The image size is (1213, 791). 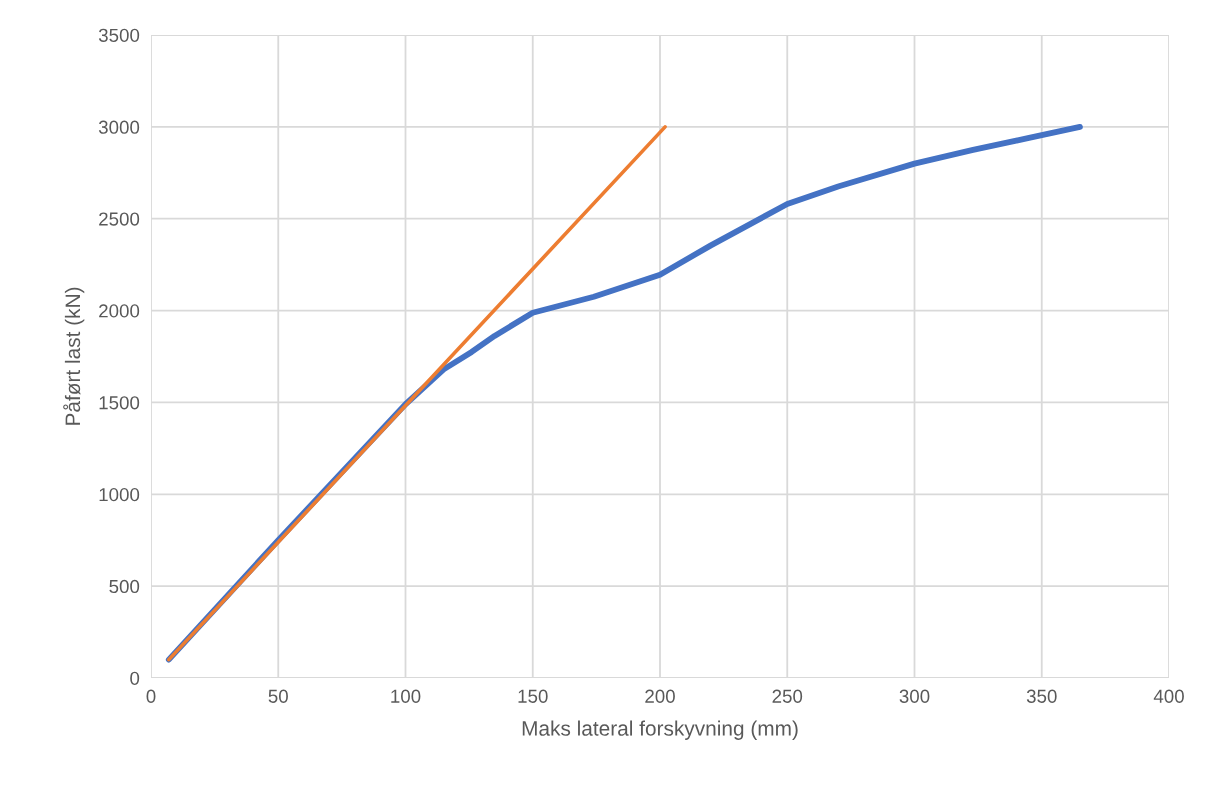 What do you see at coordinates (914, 696) in the screenshot?
I see `x-tick-label: 300` at bounding box center [914, 696].